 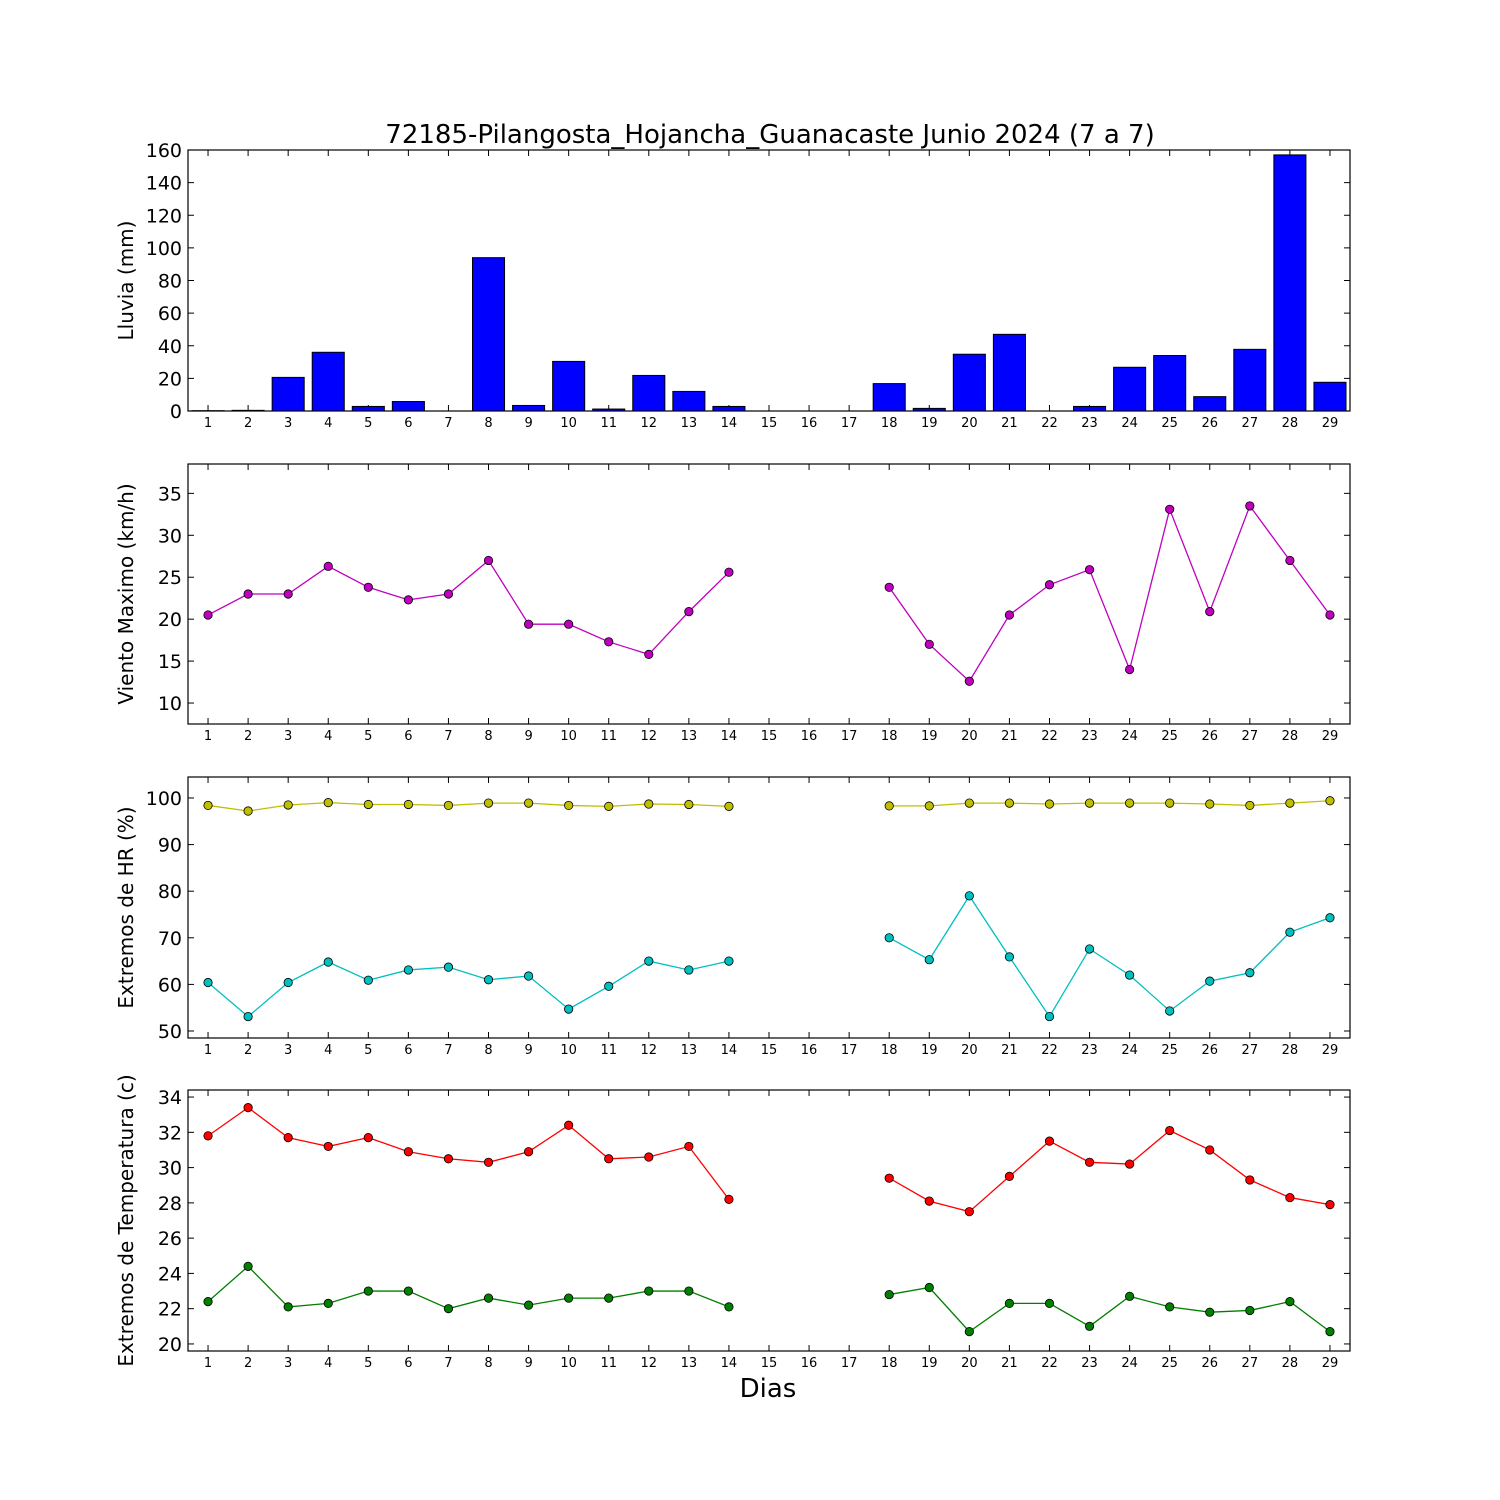 What do you see at coordinates (448, 736) in the screenshot?
I see `wind-xtick-label: 7` at bounding box center [448, 736].